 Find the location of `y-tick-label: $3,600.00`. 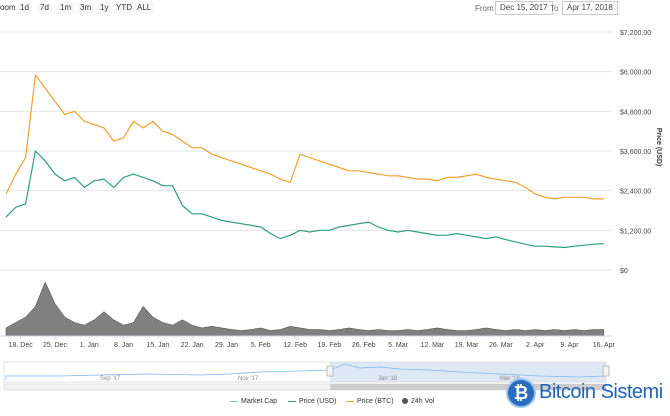

y-tick-label: $3,600.00 is located at coordinates (635, 152).